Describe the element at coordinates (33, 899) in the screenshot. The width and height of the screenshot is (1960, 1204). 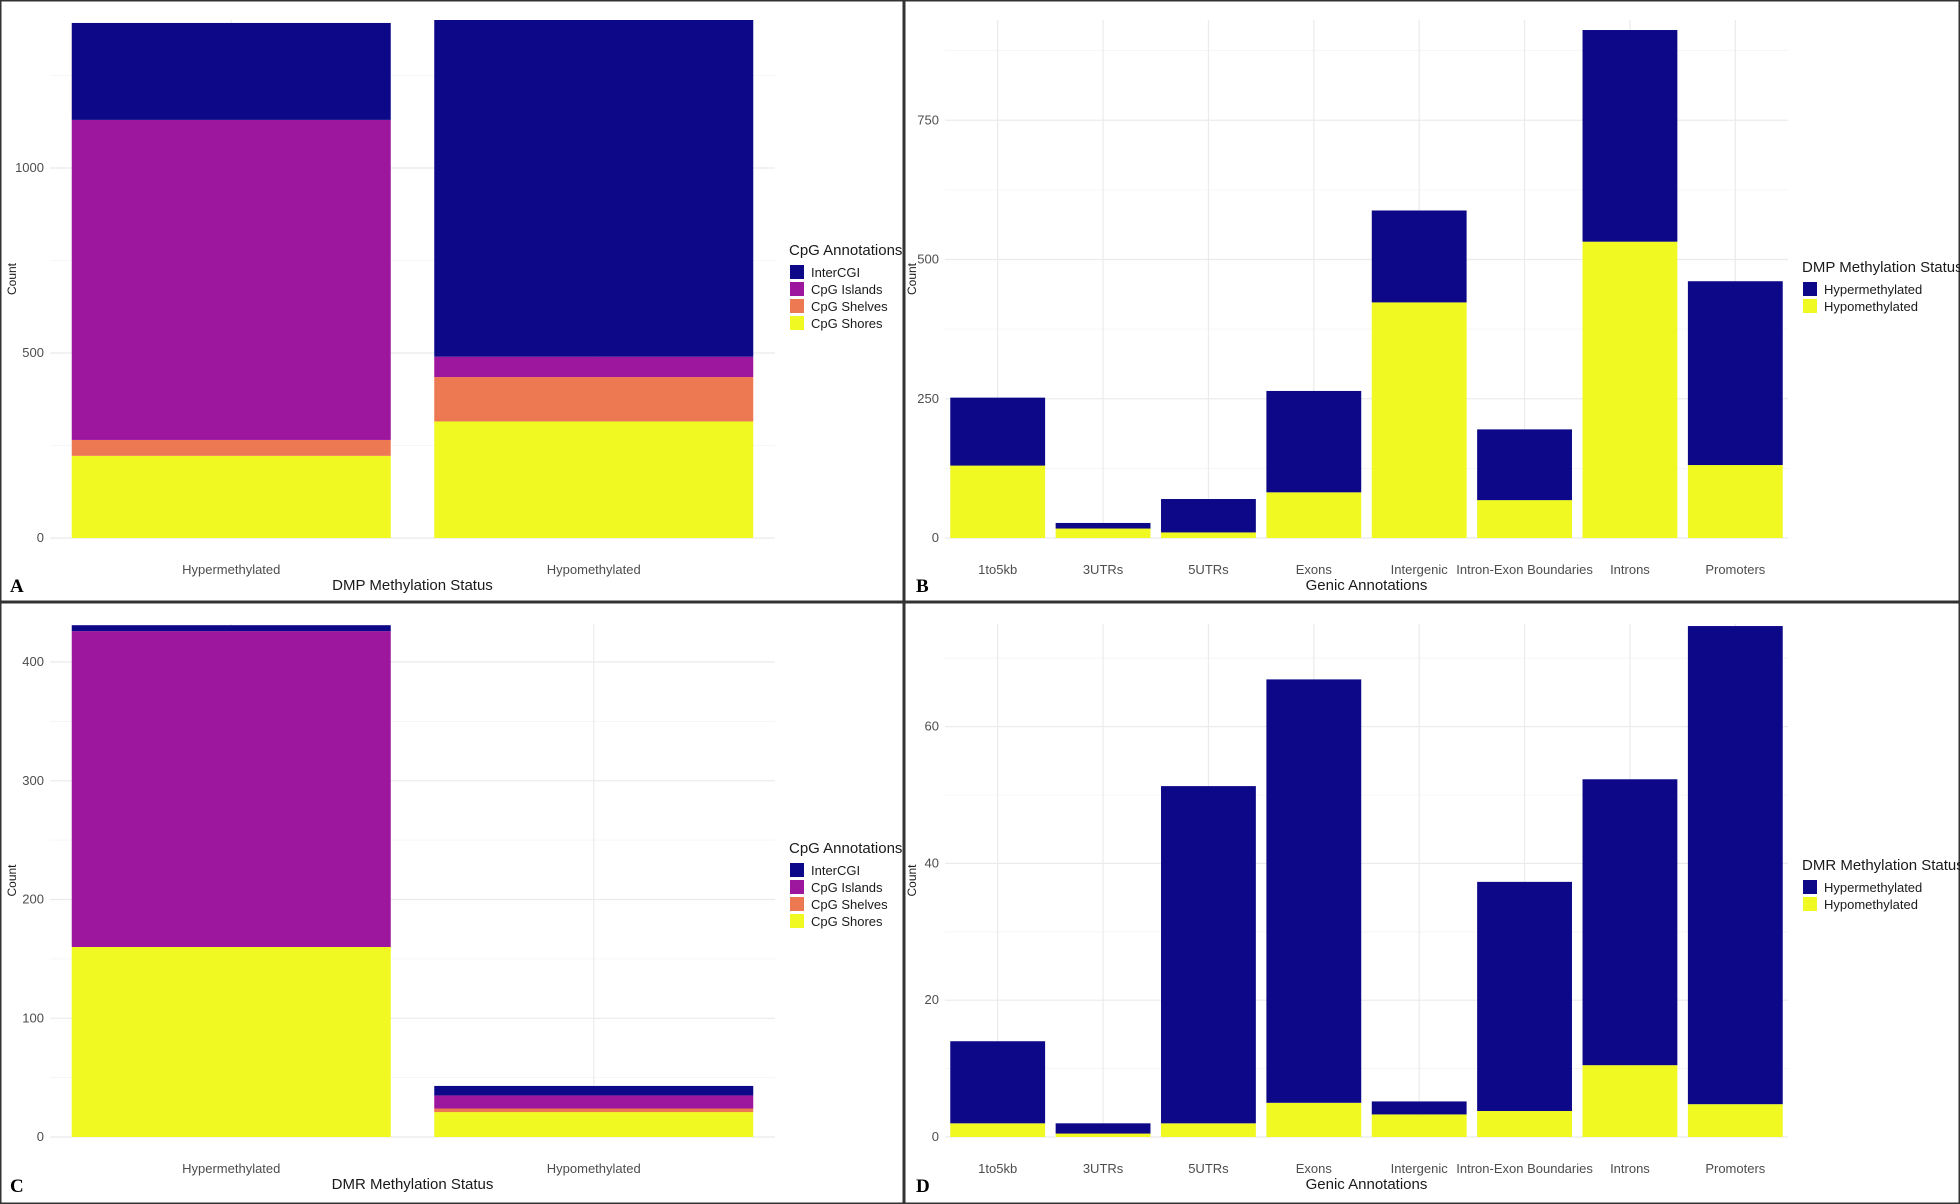
I see `y-tick-label: 200` at that location.